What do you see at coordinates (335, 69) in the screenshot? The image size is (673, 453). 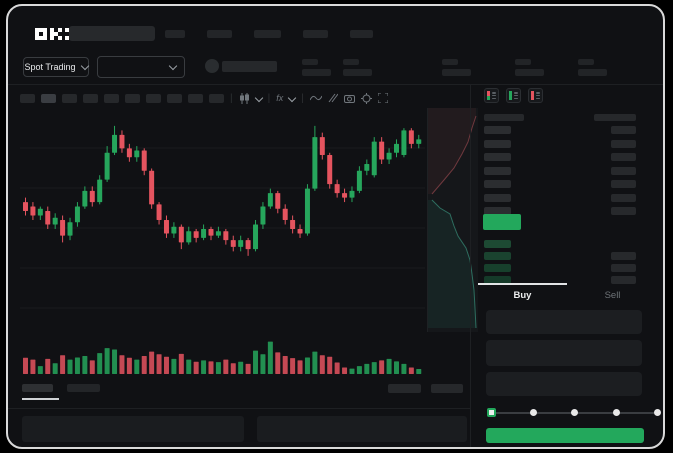 I see `market-bar: Spot Trading` at bounding box center [335, 69].